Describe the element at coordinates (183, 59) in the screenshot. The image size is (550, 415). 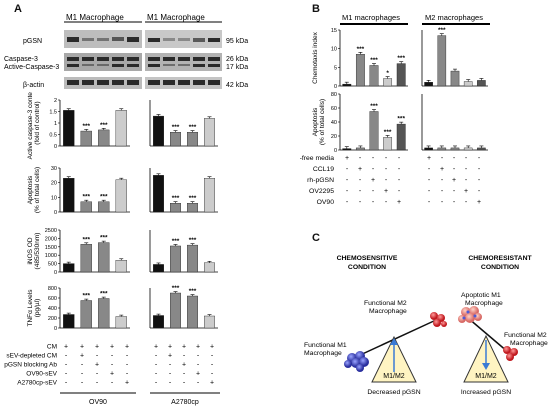
I see `blot-a2780cp` at that location.